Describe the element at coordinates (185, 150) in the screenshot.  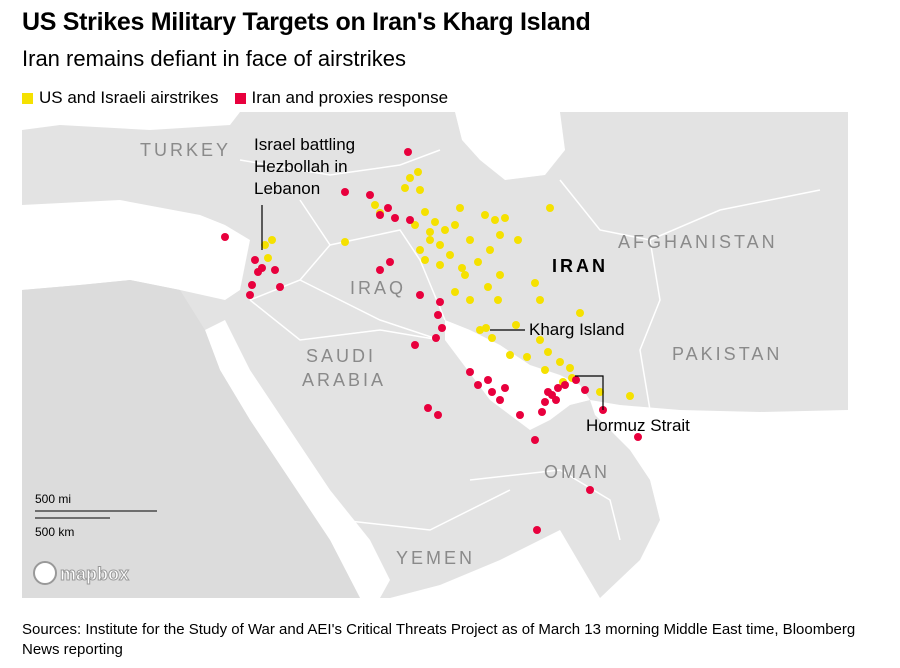
I see `country-label: TURKEY` at that location.